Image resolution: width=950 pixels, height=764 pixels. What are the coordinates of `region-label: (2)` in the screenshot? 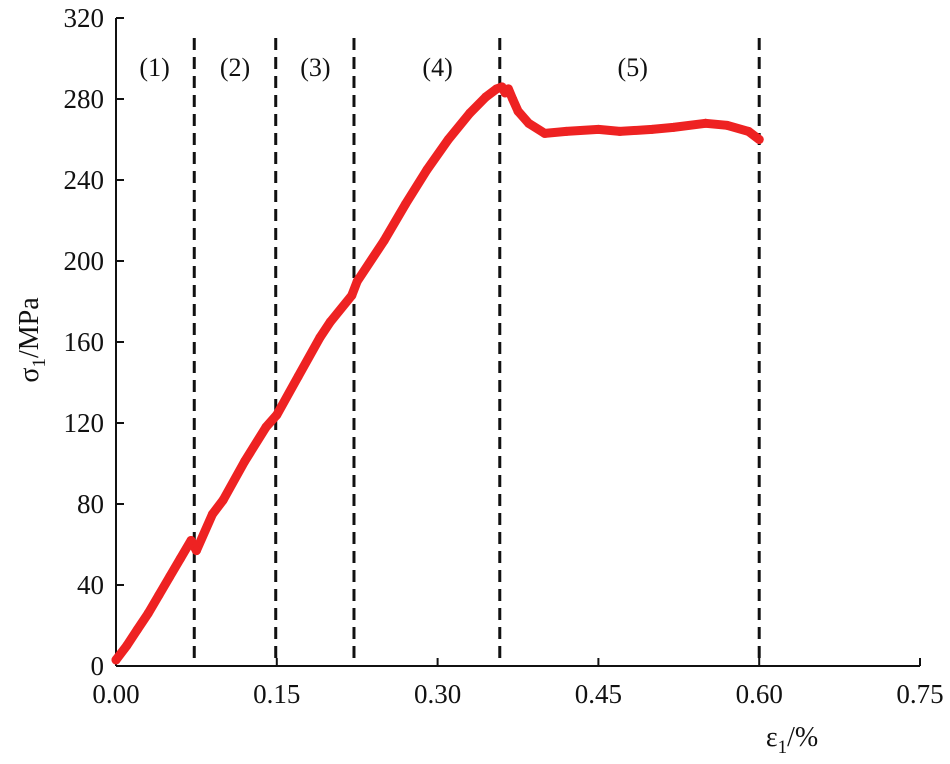 It's located at (235, 67).